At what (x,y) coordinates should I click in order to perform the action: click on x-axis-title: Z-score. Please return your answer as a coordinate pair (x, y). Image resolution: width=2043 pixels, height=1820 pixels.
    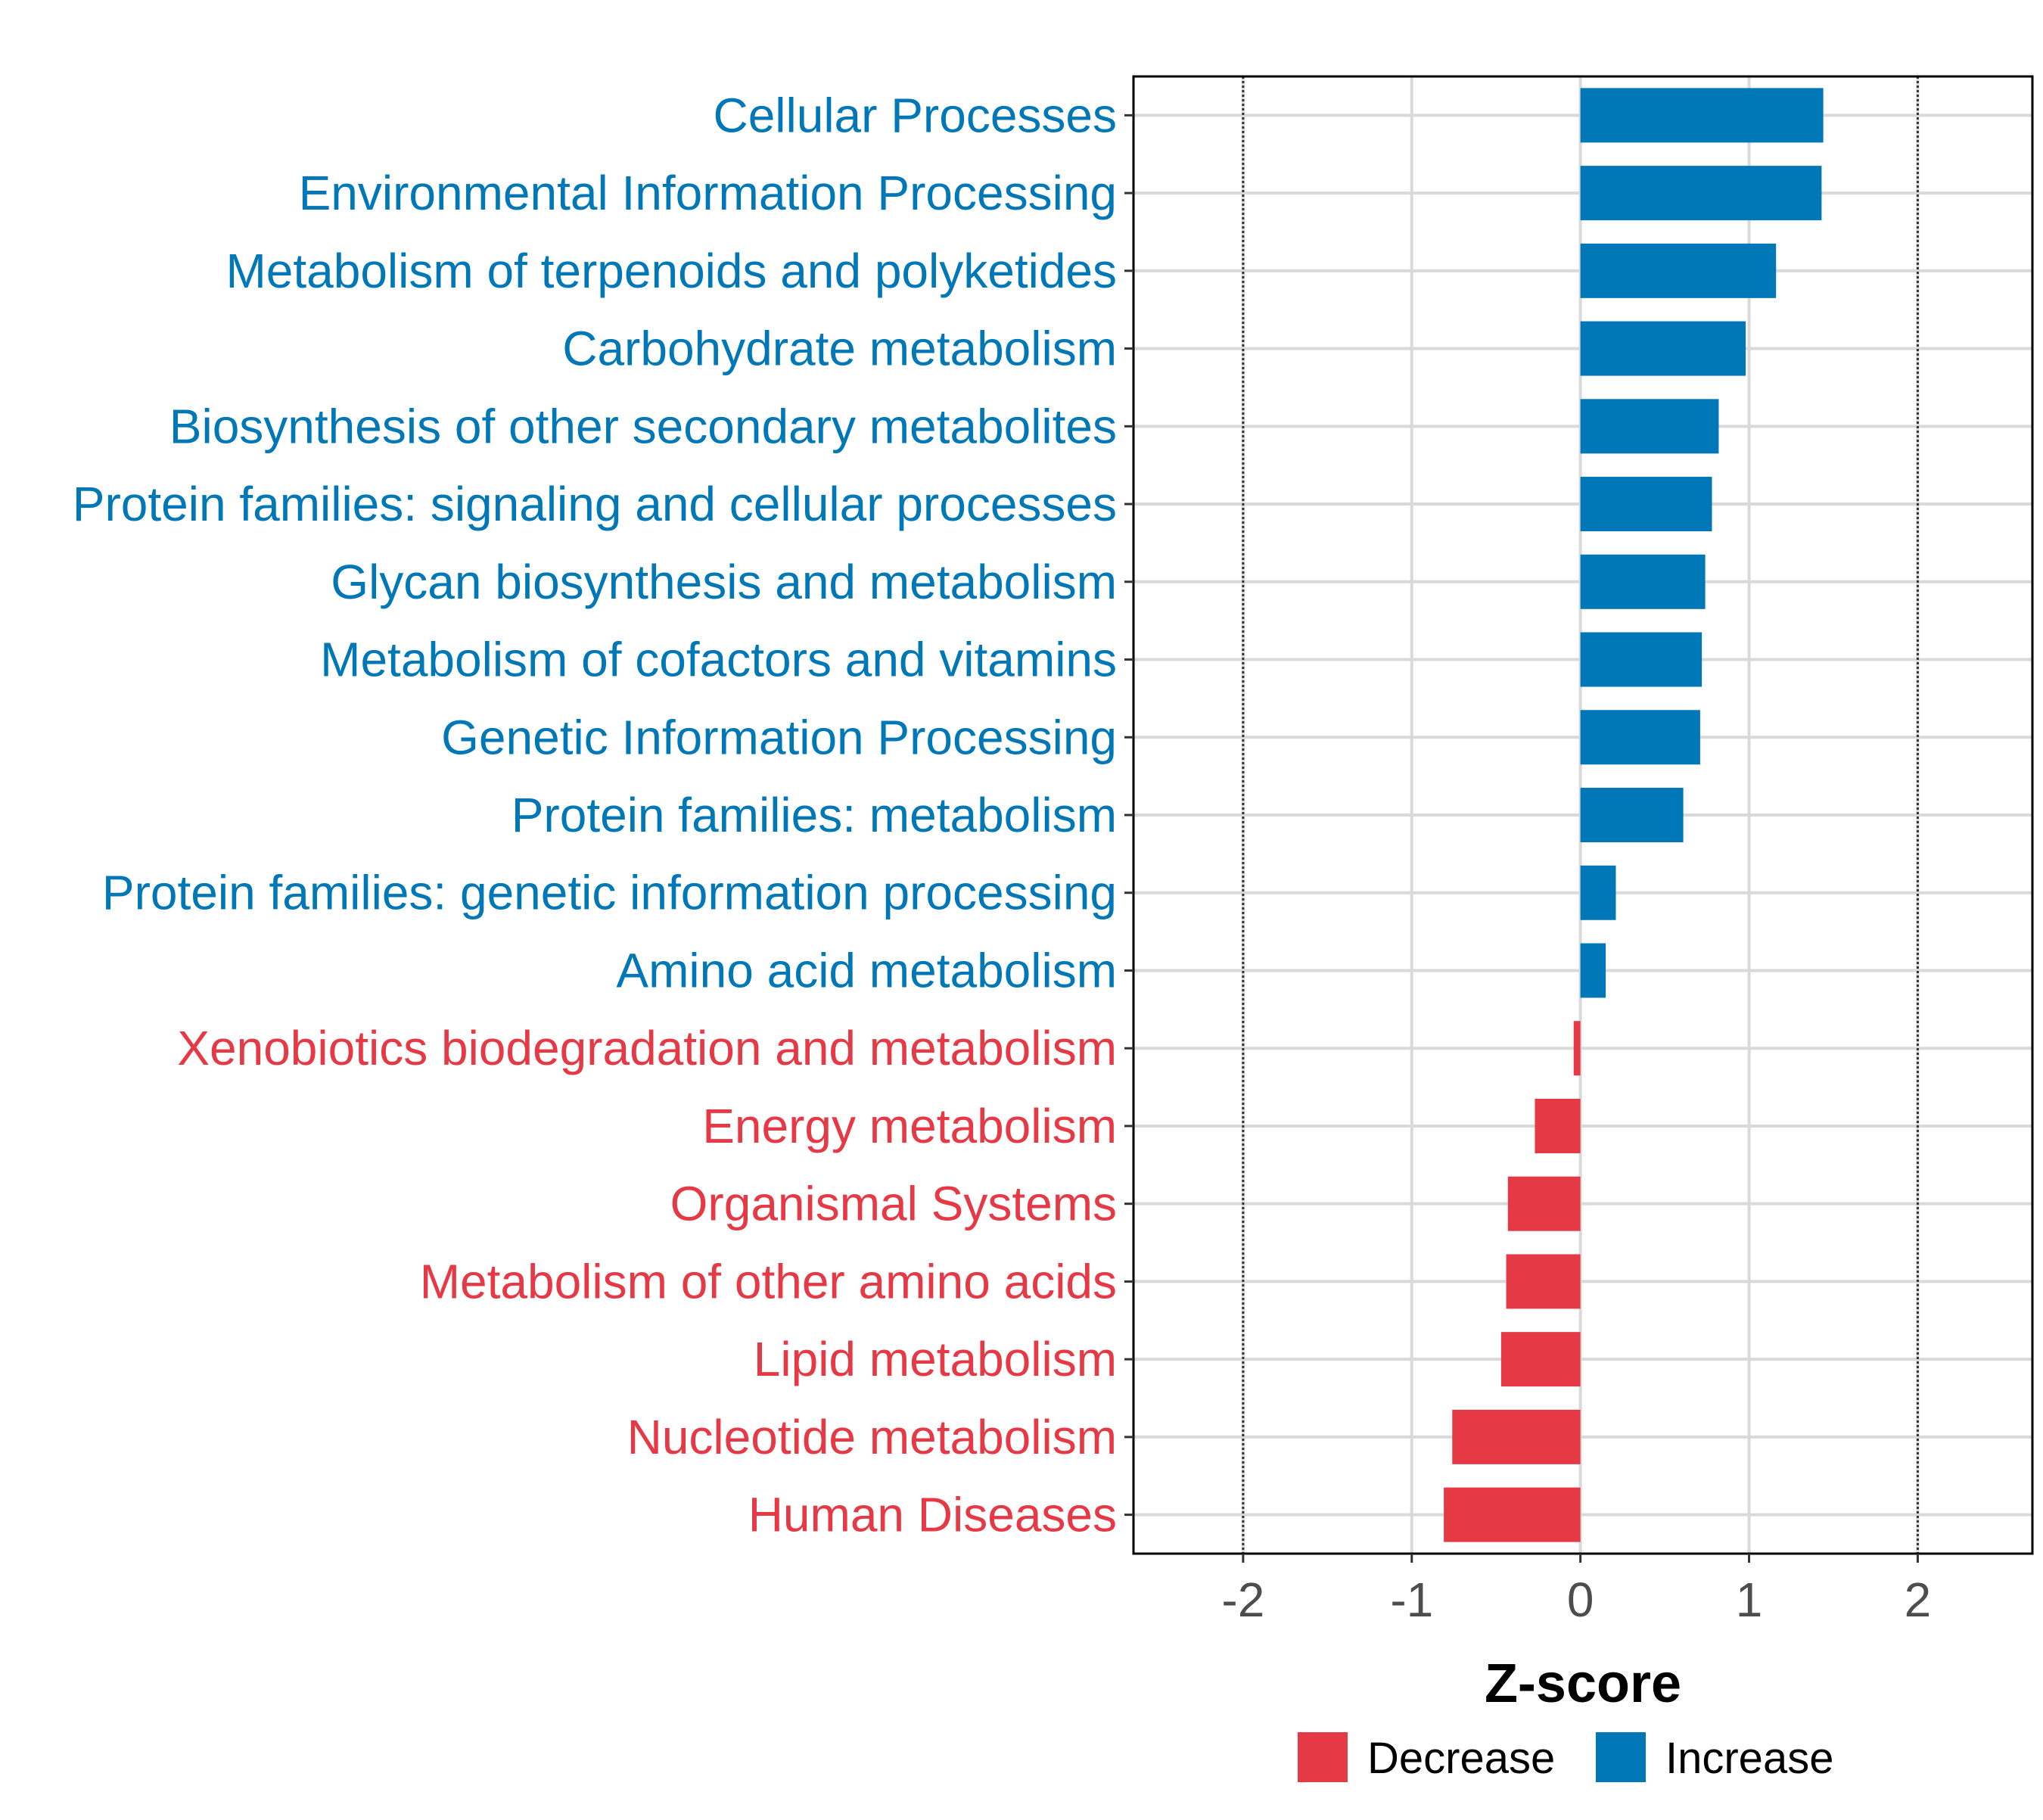
    Looking at the image, I should click on (1583, 1684).